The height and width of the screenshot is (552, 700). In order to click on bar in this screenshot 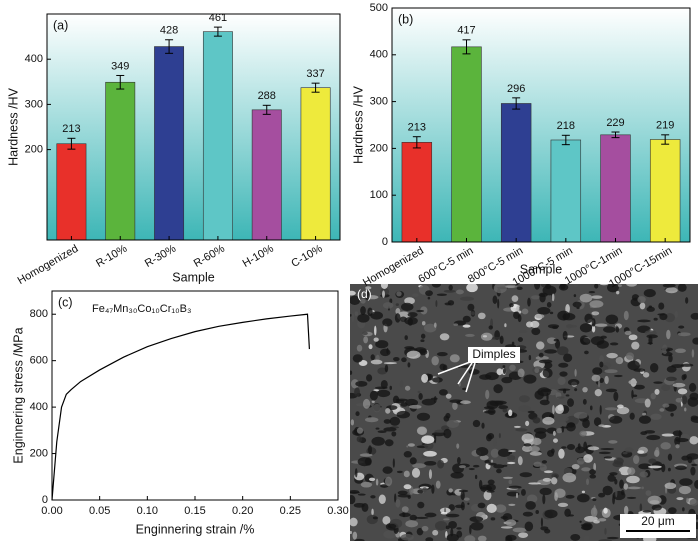, I will do `click(566, 191)`.